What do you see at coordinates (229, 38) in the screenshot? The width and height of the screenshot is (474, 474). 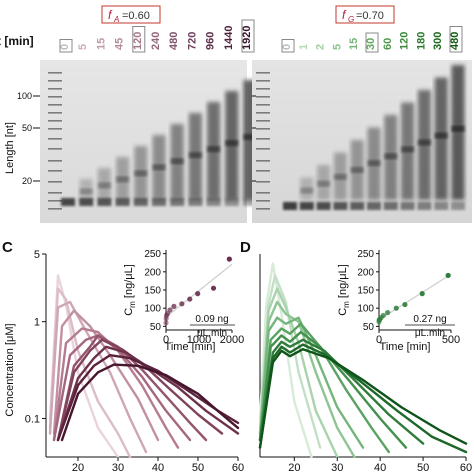 I see `lane-label-left-9: 1440` at bounding box center [229, 38].